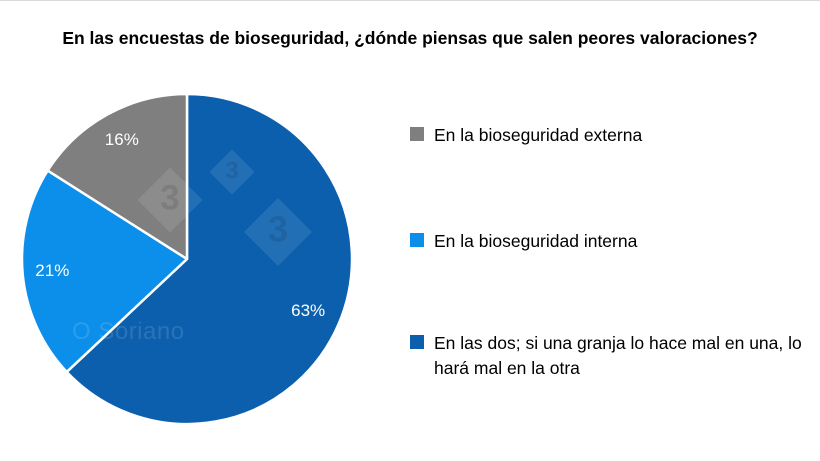 The image size is (820, 461). I want to click on legend-swatch-internal, so click(417, 240).